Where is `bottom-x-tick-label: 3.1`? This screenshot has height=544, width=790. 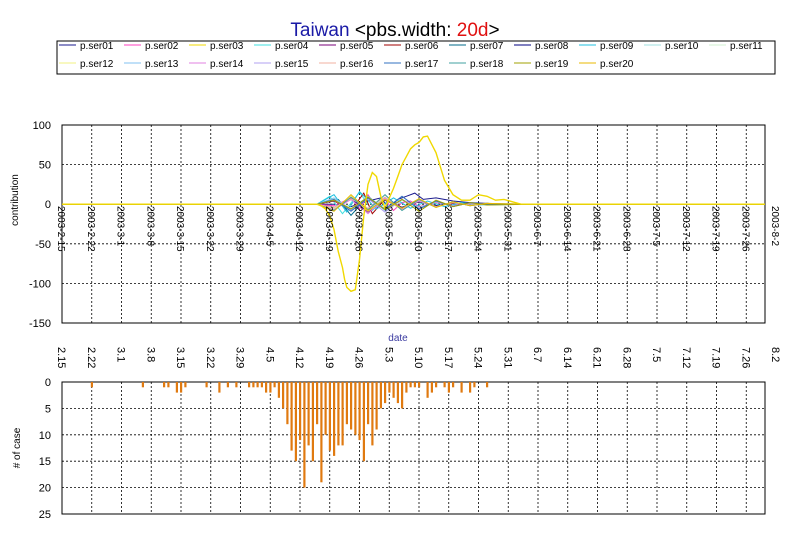
bottom-x-tick-label: 3.1 is located at coordinates (121, 354).